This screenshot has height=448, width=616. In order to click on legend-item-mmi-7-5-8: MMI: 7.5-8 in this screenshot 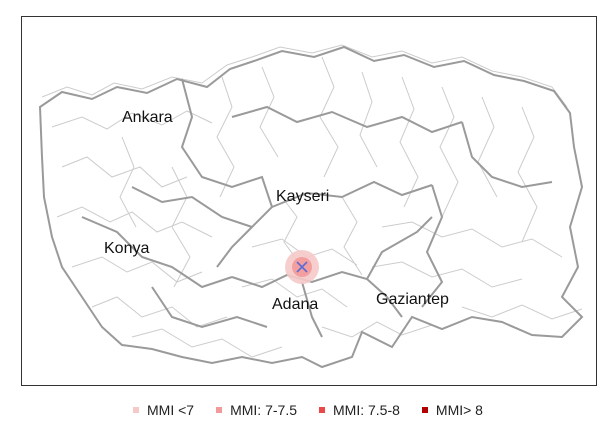, I will do `click(359, 410)`.